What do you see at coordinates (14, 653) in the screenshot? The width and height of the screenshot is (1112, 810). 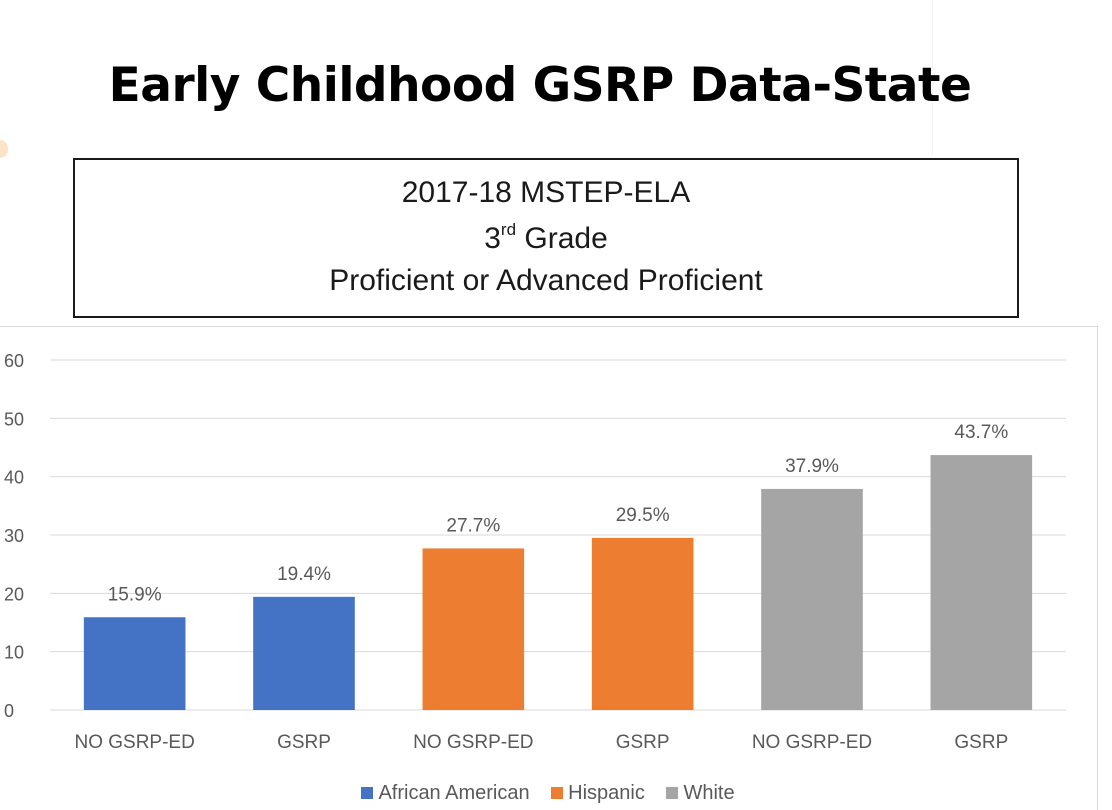 I see `y-tick-label: 10` at bounding box center [14, 653].